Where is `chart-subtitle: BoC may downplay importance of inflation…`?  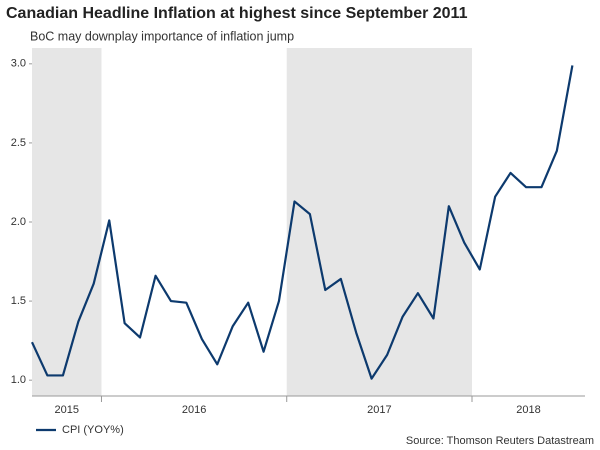
chart-subtitle: BoC may downplay importance of inflation… is located at coordinates (162, 36).